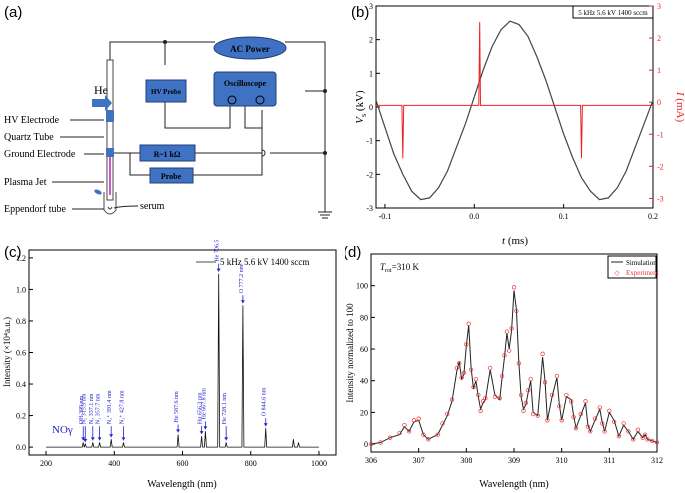  I want to click on y-tick-label-d: 80, so click(364, 317).